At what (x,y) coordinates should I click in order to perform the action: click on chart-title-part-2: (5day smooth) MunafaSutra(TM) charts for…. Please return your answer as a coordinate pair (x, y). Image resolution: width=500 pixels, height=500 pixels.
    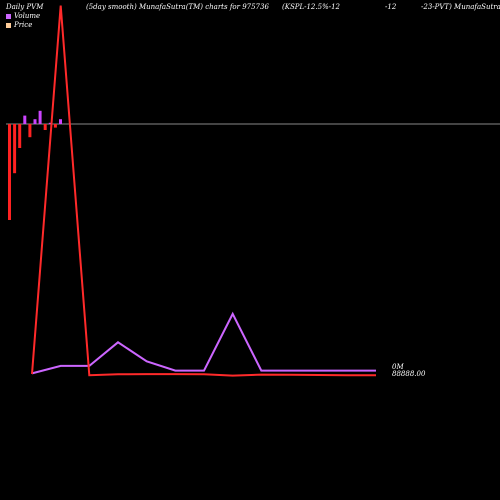
    Looking at the image, I should click on (177, 7).